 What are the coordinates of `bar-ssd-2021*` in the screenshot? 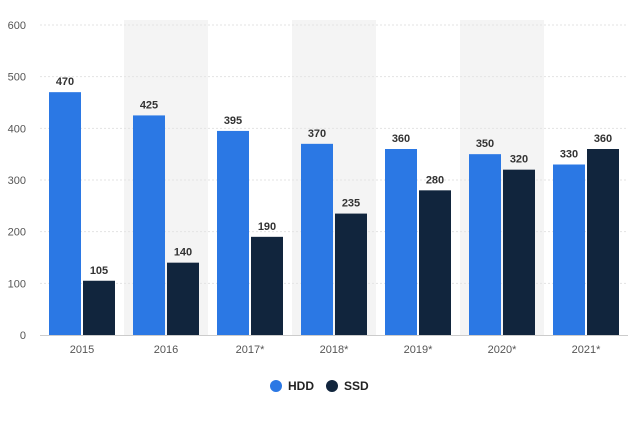 It's located at (603, 242).